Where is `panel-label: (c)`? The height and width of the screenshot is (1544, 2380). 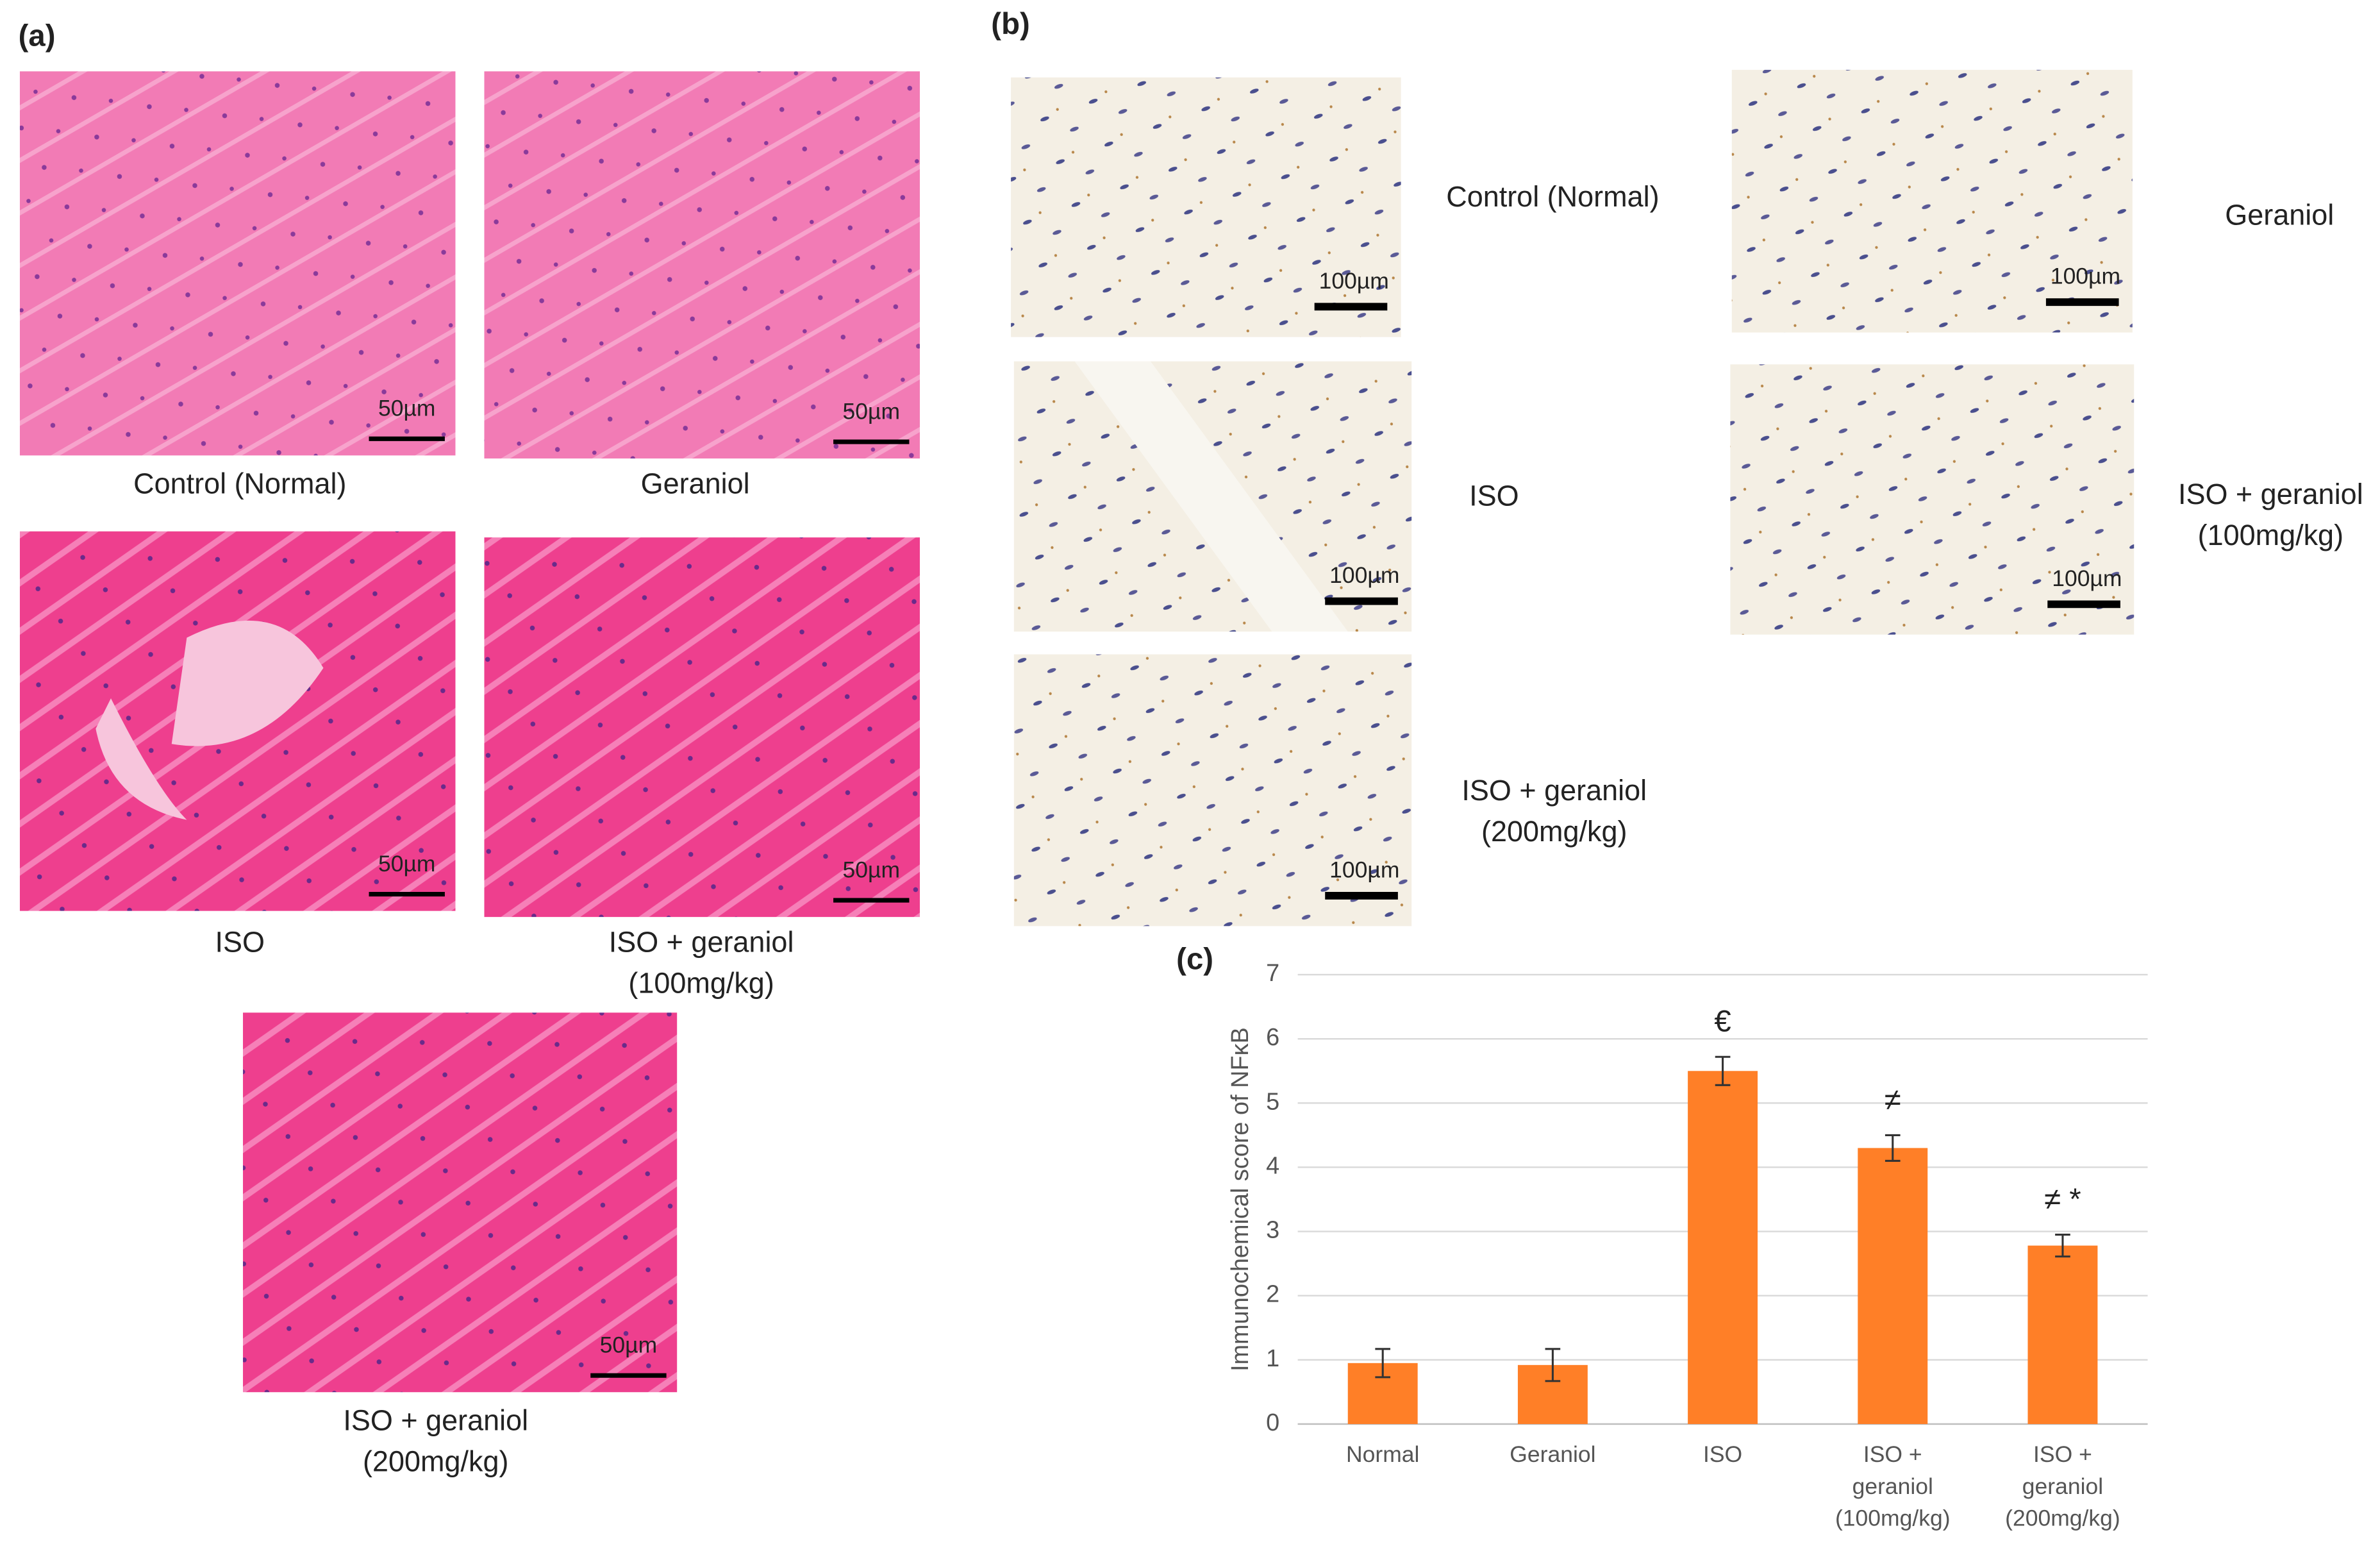 panel-label: (c) is located at coordinates (1194, 959).